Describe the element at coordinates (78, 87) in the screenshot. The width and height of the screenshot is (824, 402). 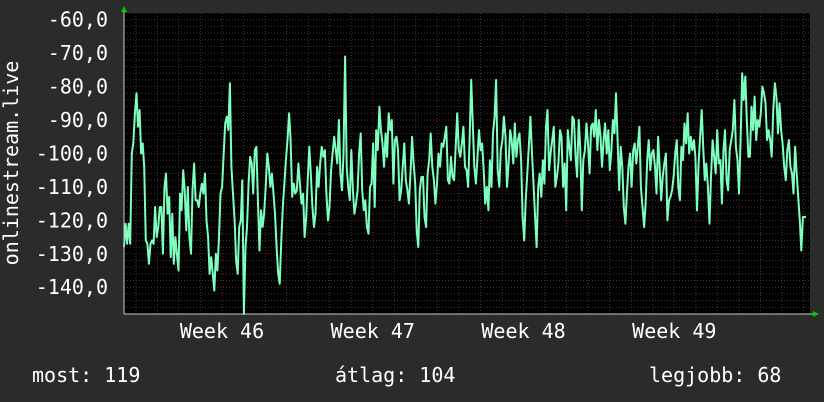
I see `y-tick-label: -80,0` at that location.